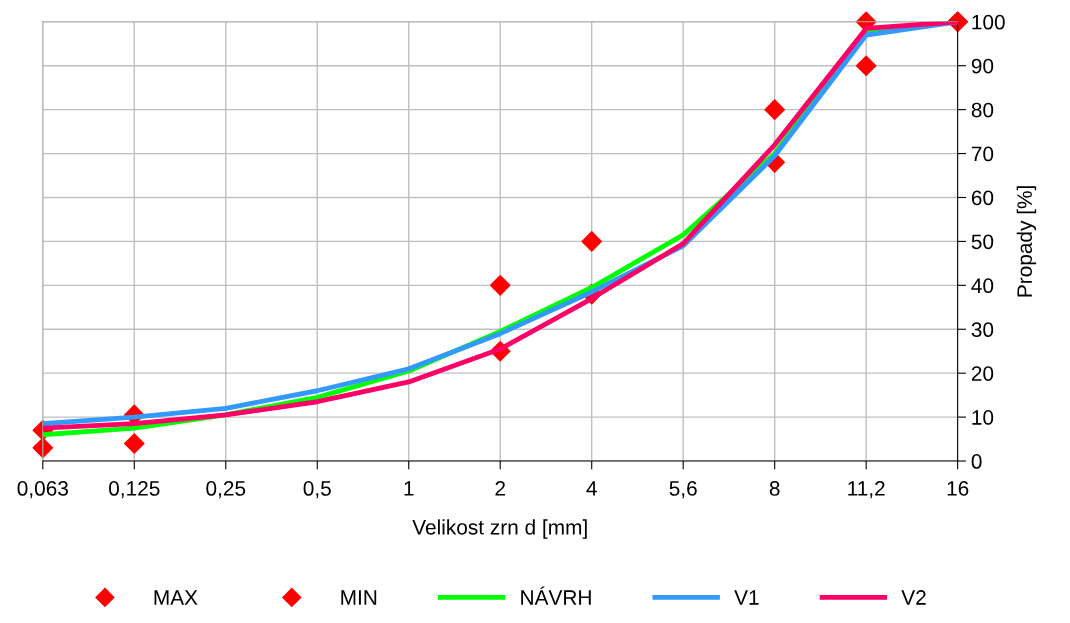  What do you see at coordinates (982, 110) in the screenshot?
I see `y-tick-label: 80` at bounding box center [982, 110].